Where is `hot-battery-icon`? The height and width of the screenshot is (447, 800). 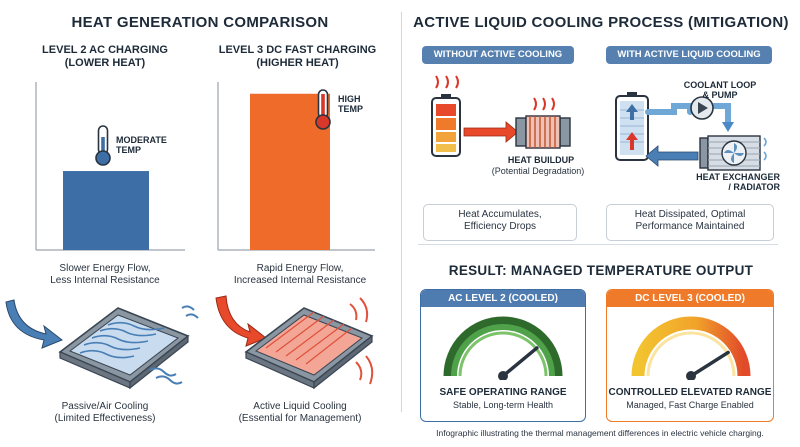
hot-battery-icon is located at coordinates (446, 125).